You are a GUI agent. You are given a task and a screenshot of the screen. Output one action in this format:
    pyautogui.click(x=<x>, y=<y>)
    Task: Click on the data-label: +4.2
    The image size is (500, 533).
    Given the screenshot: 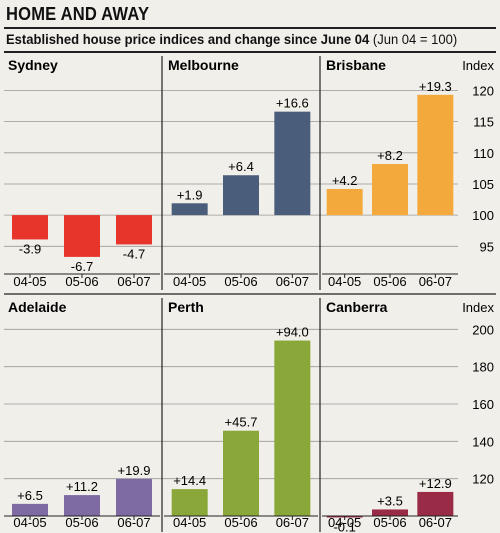 What is the action you would take?
    pyautogui.click(x=345, y=180)
    